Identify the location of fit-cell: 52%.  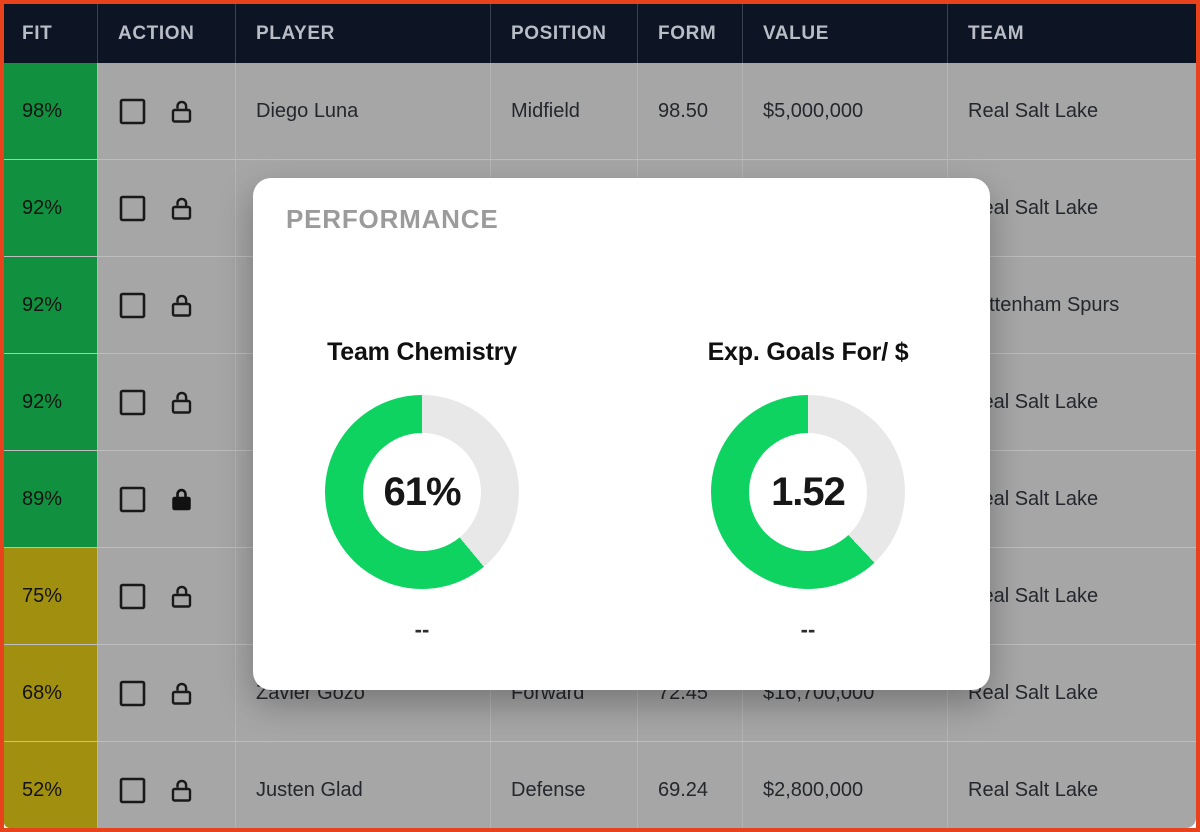
(51, 785).